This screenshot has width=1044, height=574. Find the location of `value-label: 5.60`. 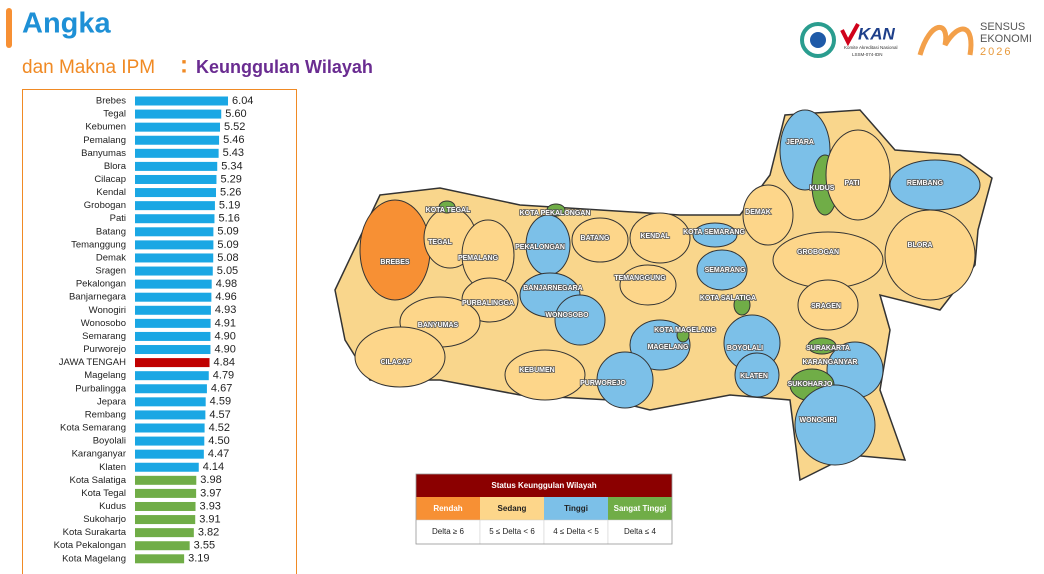

value-label: 5.60 is located at coordinates (235, 114).